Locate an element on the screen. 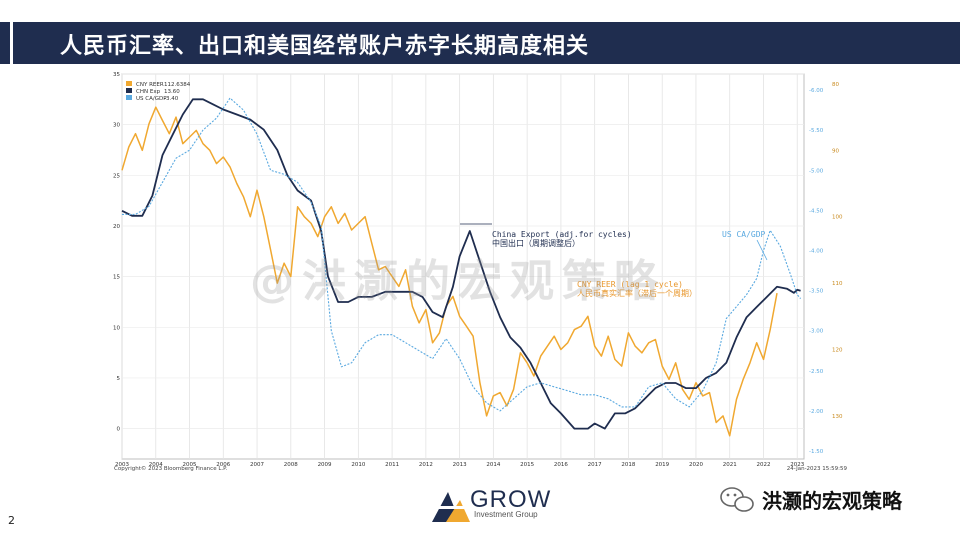  wechat-eye-left is located at coordinates (728, 495).